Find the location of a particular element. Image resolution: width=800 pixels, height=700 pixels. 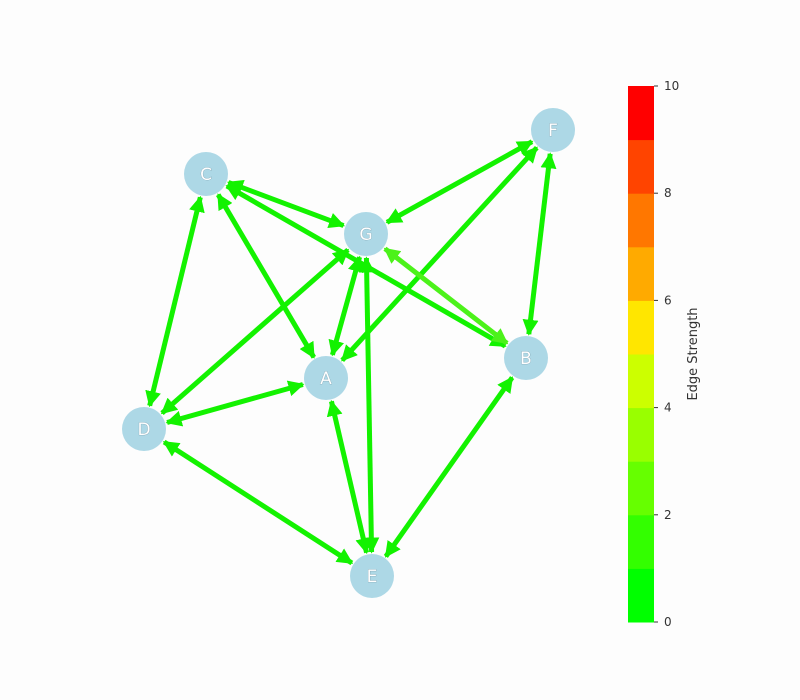

node-D: D is located at coordinates (144, 429).